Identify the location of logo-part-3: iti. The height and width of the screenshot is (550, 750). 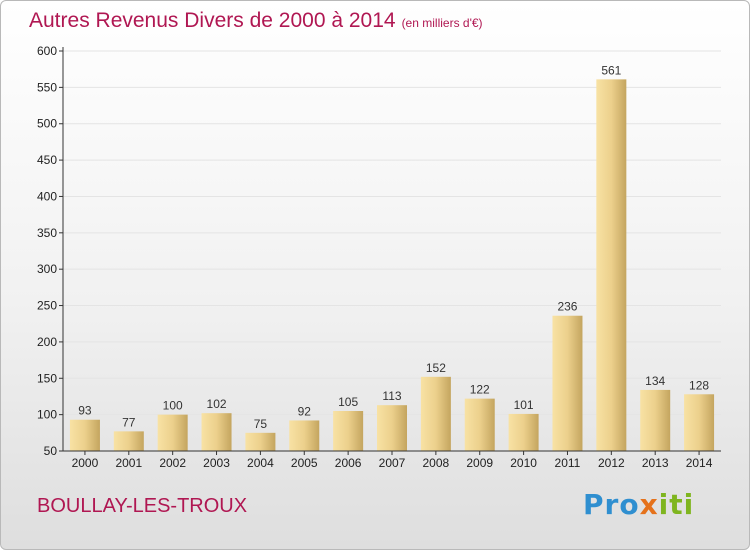
(676, 504).